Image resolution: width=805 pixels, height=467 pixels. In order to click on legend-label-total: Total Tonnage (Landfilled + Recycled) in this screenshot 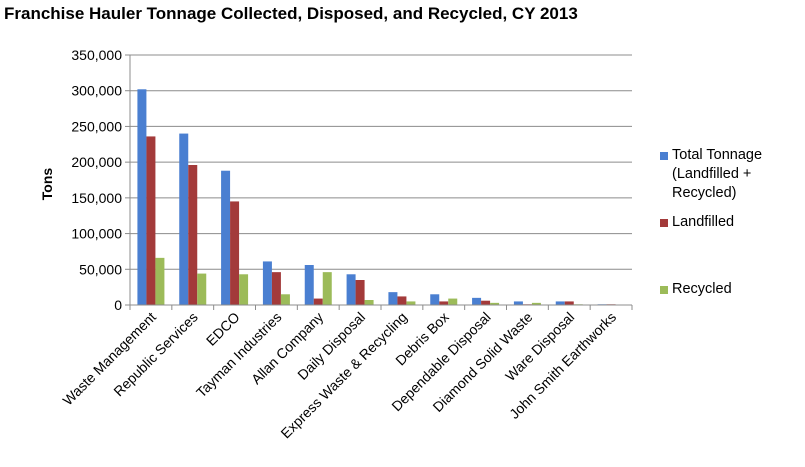, I will do `click(717, 174)`.